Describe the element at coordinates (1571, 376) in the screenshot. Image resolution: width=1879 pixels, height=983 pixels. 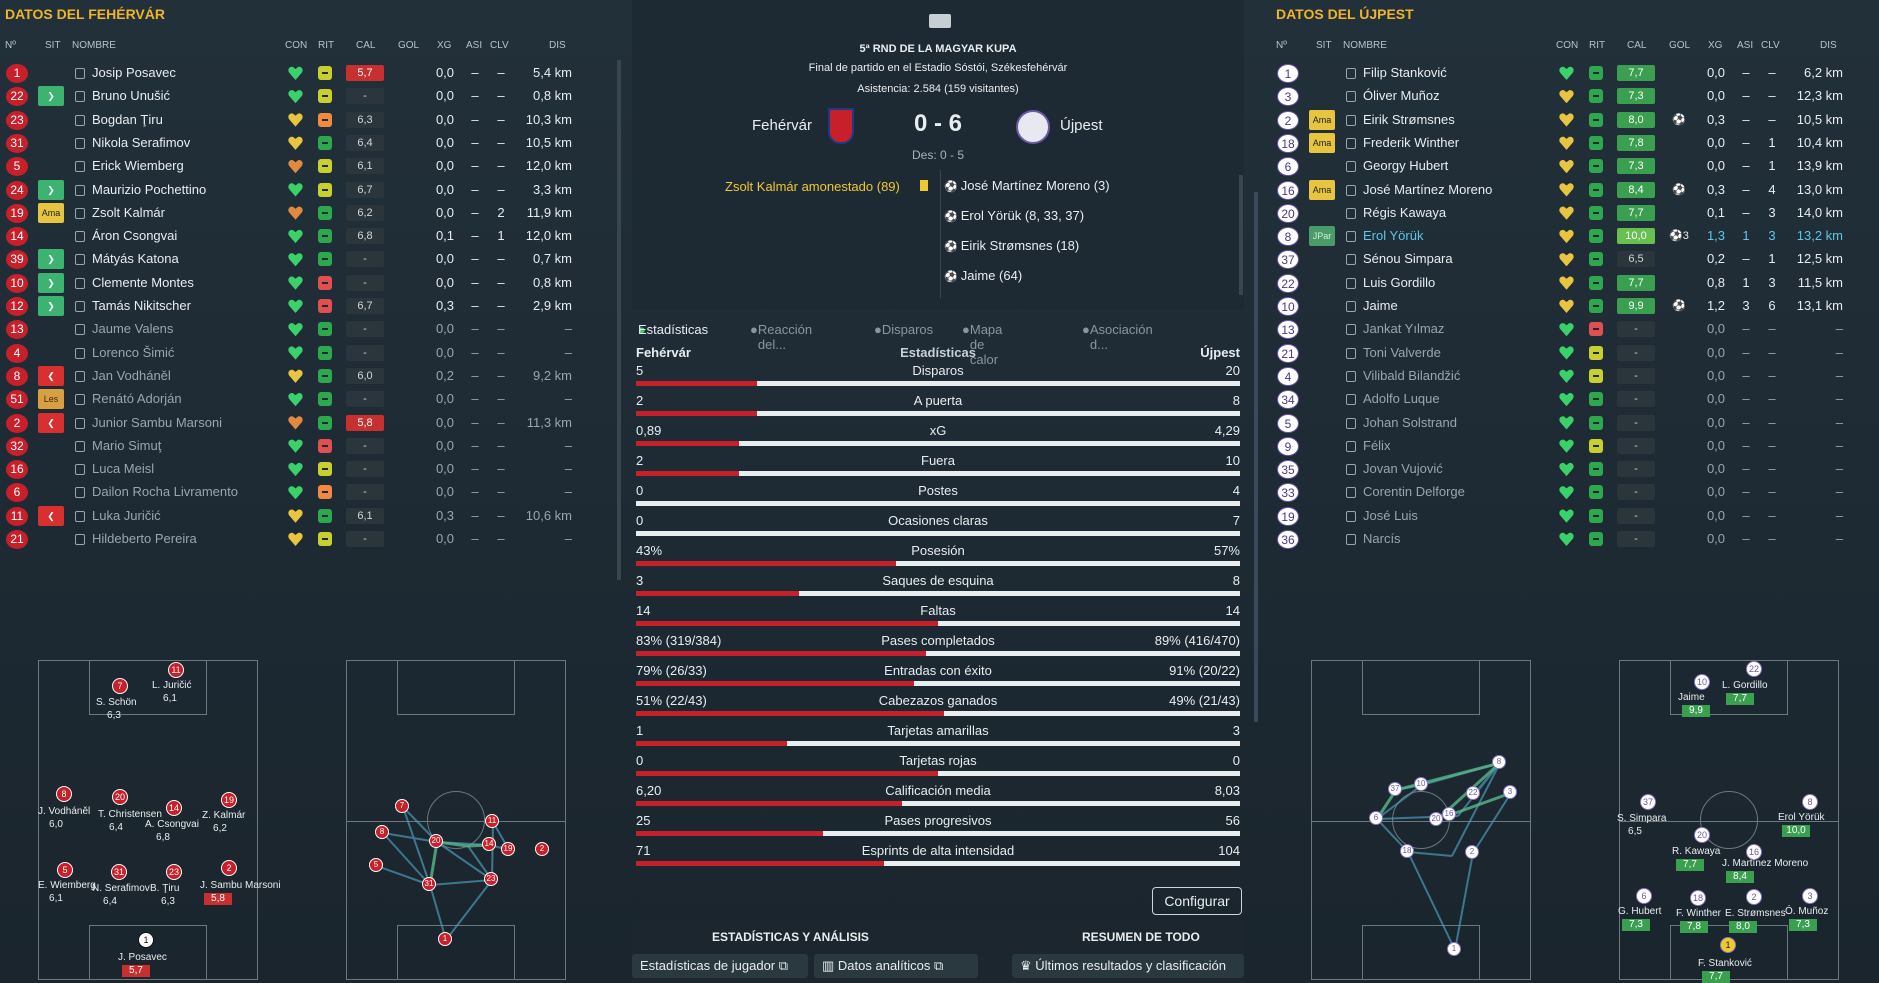
I see `table-row: 4 Vilibald Bilandžić -0,0– – –` at that location.